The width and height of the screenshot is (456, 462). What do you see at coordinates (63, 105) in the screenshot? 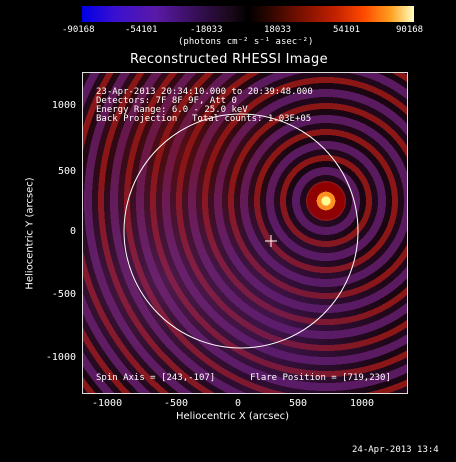
I see `y-tick: 1000` at bounding box center [63, 105].